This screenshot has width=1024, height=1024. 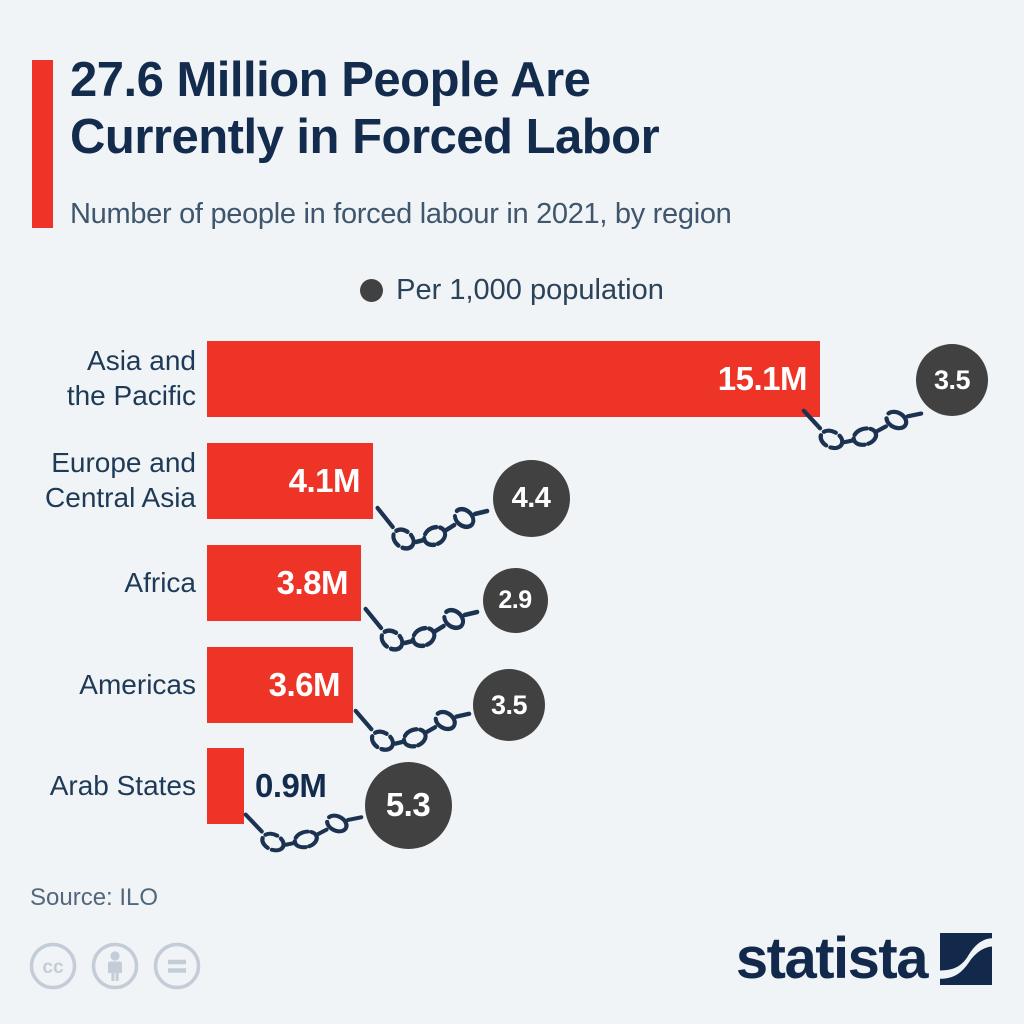 What do you see at coordinates (330, 80) in the screenshot?
I see `chart-title-line1: 27.6 Million People Are` at bounding box center [330, 80].